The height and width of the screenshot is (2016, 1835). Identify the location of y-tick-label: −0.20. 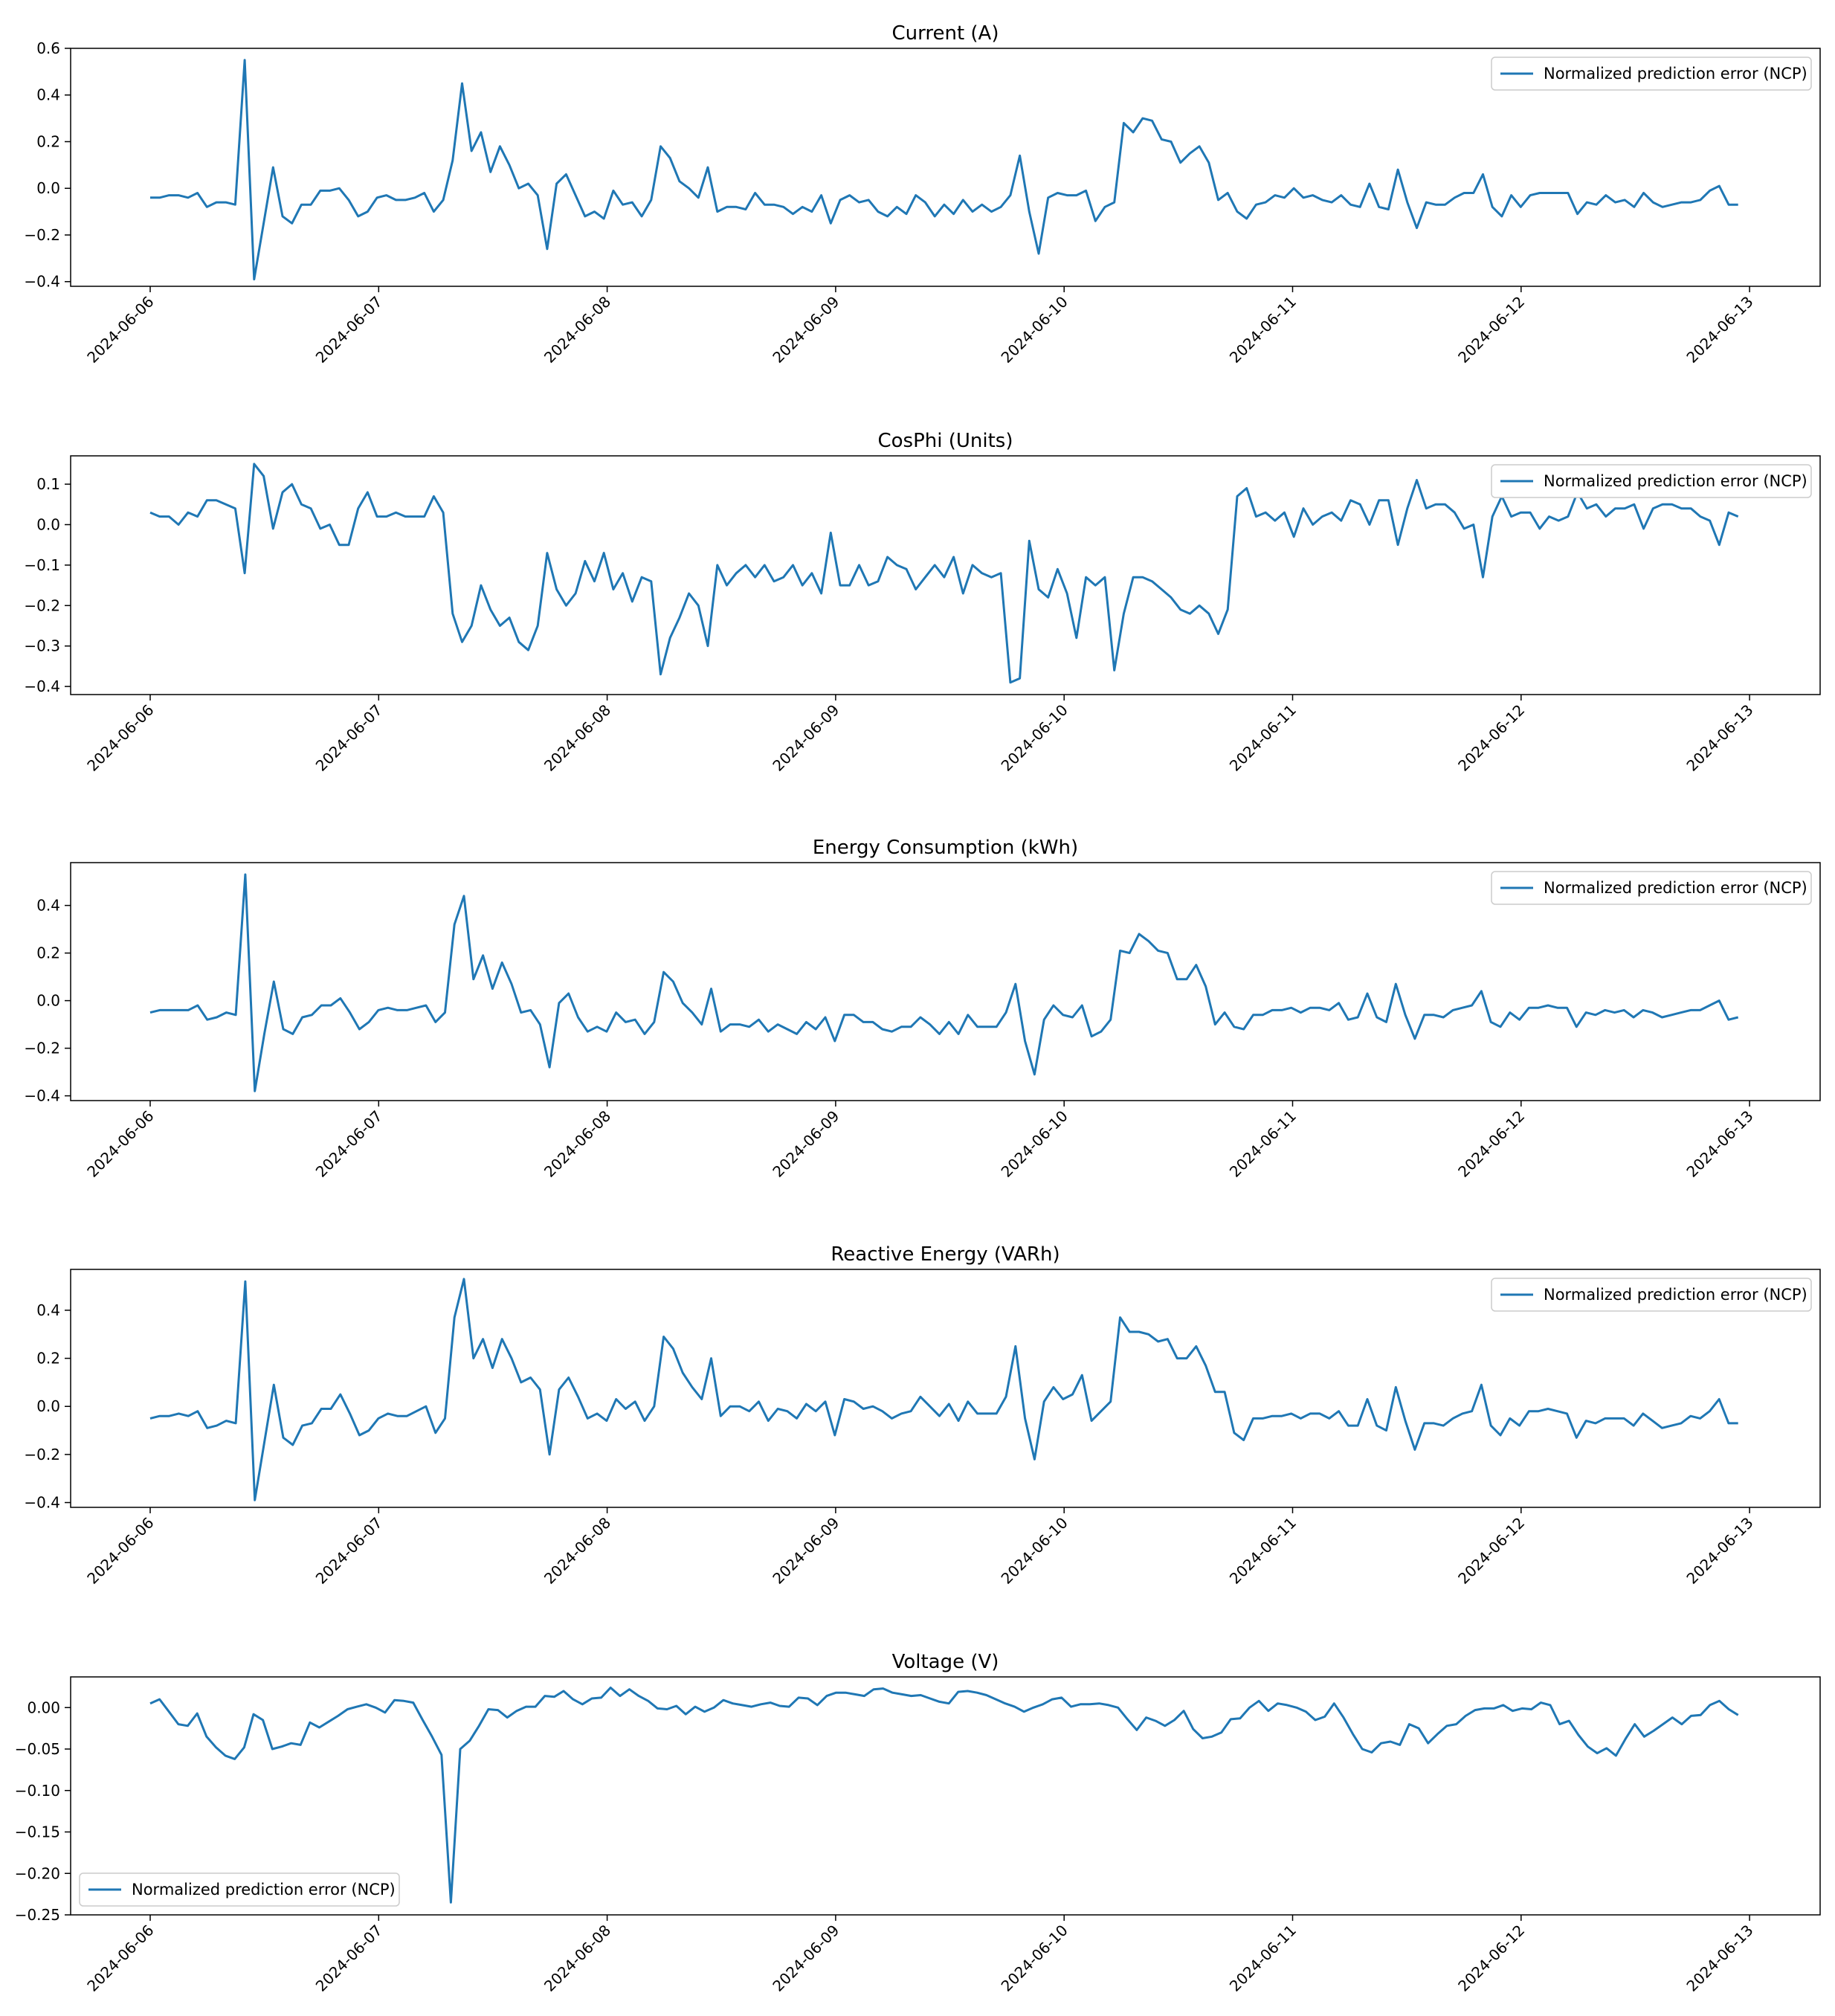
(38, 1873).